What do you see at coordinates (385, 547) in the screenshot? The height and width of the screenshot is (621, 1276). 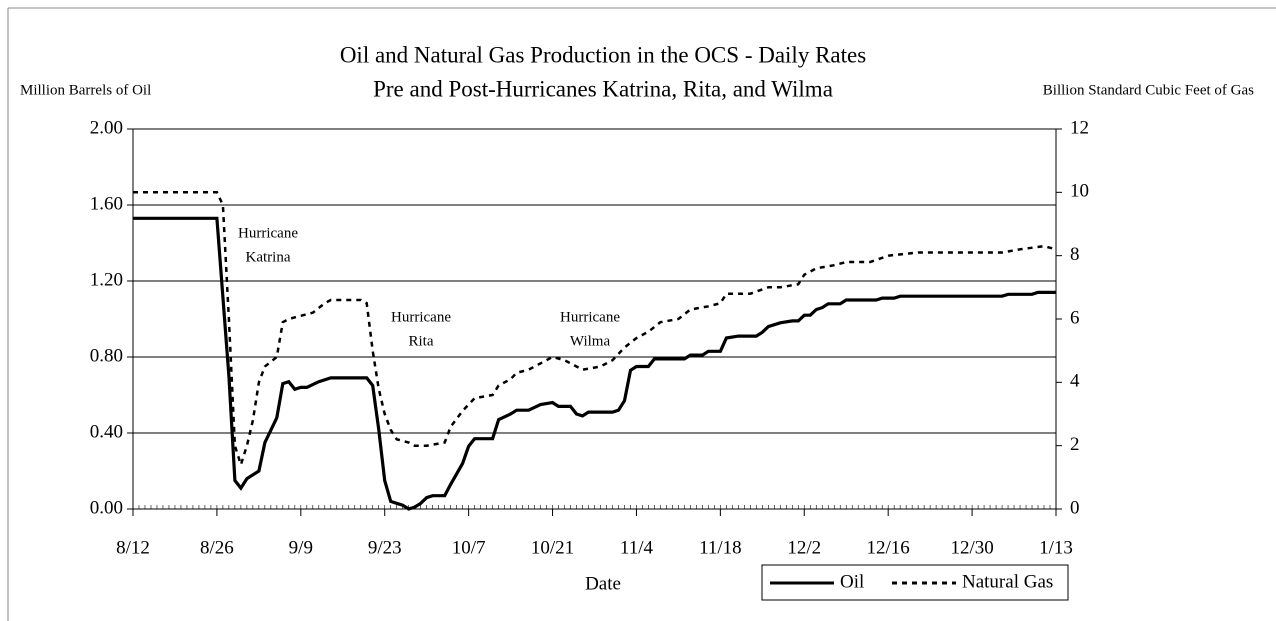 I see `x-tick-label: 9/23` at bounding box center [385, 547].